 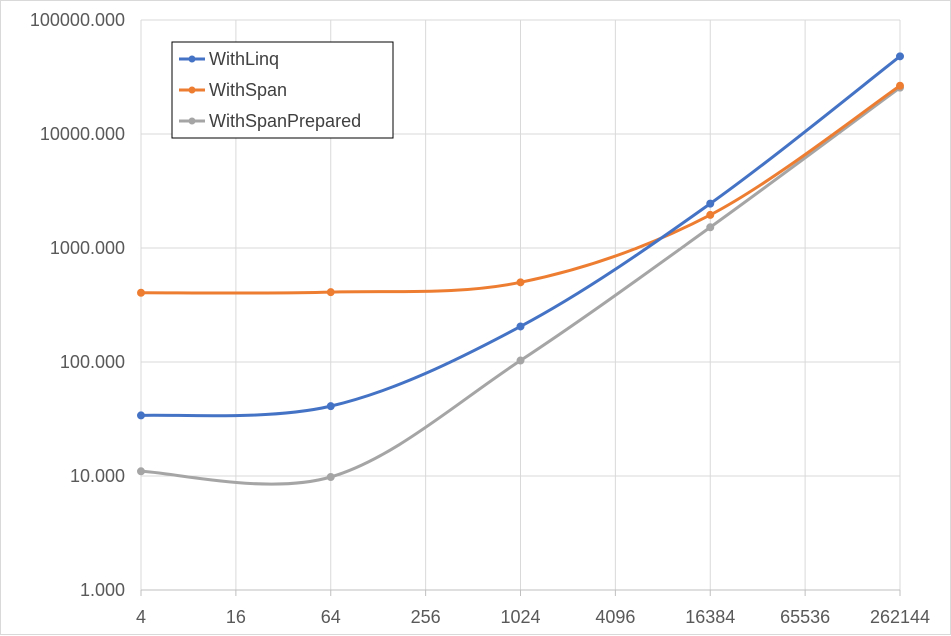 I want to click on legend-item-withlinq: WithLinq, so click(x=229, y=59).